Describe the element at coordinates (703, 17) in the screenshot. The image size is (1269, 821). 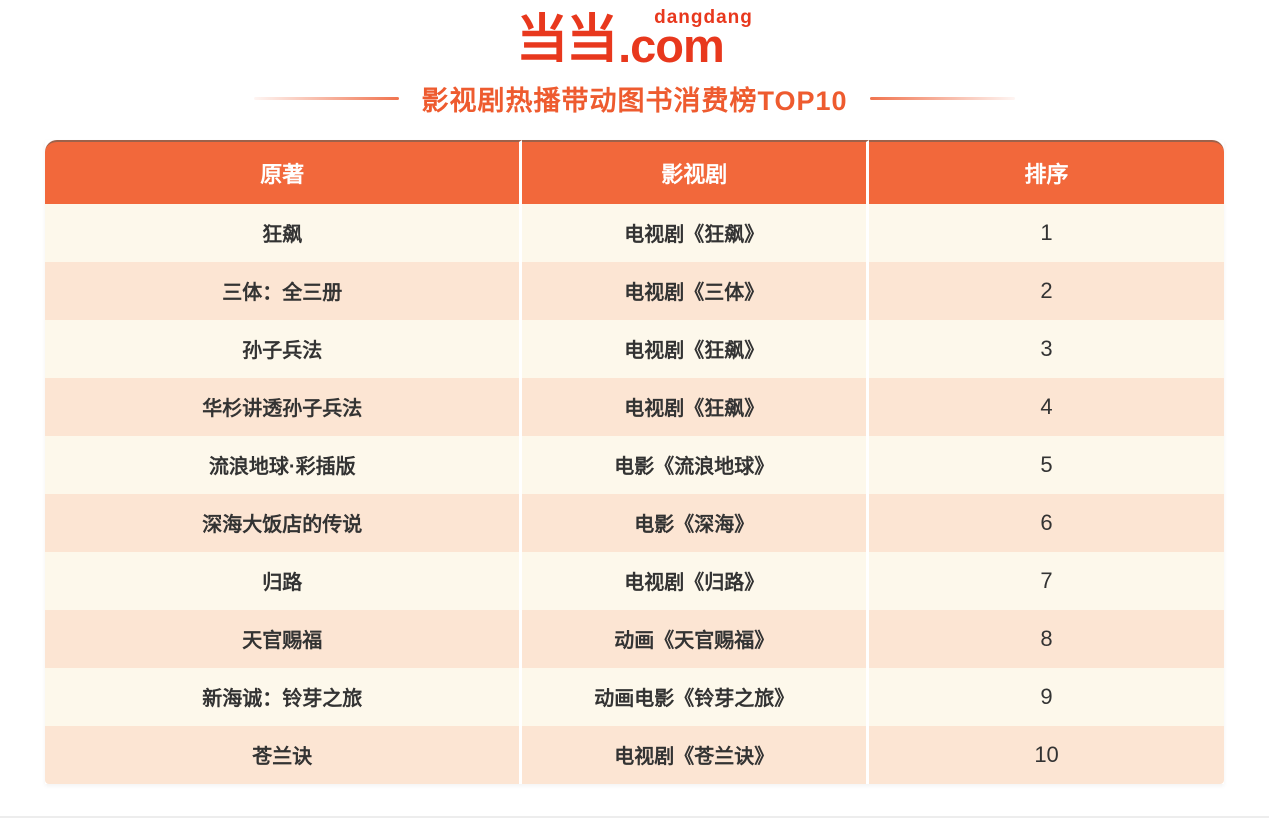
I see `logo-dangdang-latin: dangdang` at that location.